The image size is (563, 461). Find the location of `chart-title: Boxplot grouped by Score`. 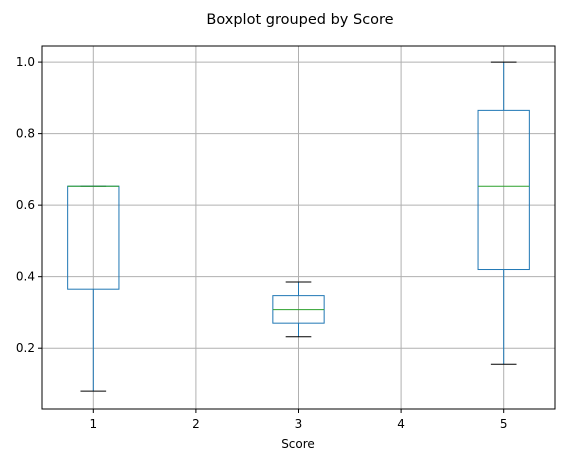

chart-title: Boxplot grouped by Score is located at coordinates (299, 20).